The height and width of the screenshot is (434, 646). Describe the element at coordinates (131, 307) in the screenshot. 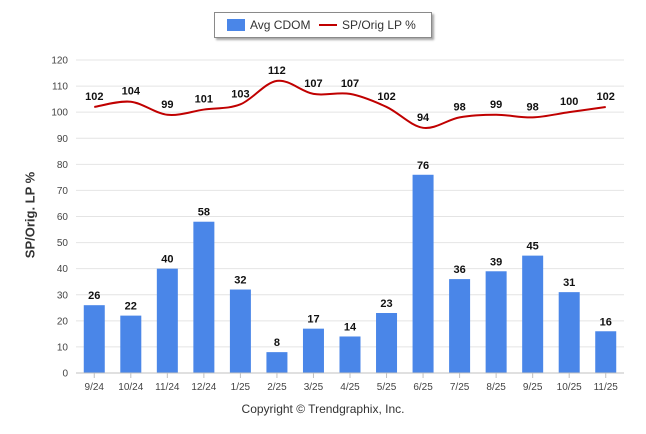

I see `bar-value-label: 22` at that location.